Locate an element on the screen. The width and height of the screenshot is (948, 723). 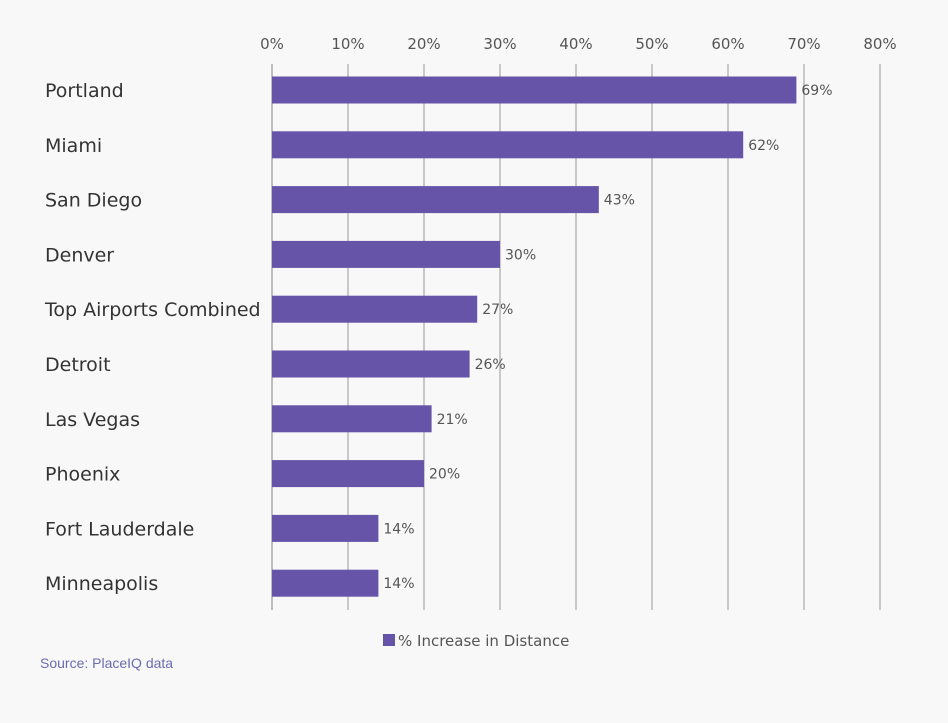
data-label: 21% is located at coordinates (452, 420).